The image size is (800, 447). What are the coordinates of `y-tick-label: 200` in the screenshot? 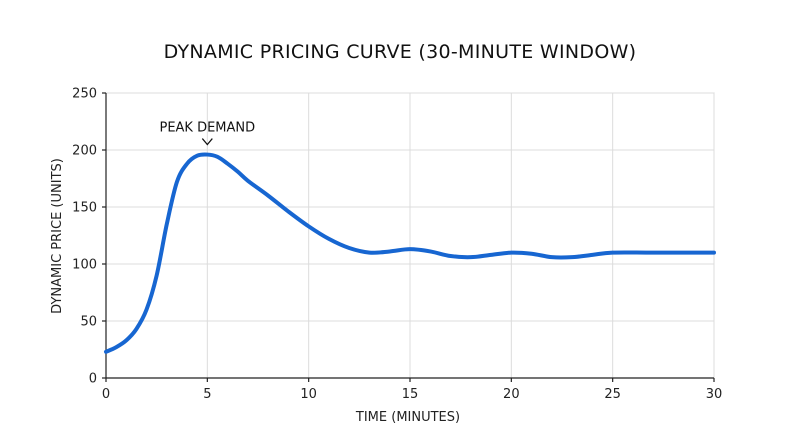 It's located at (84, 151).